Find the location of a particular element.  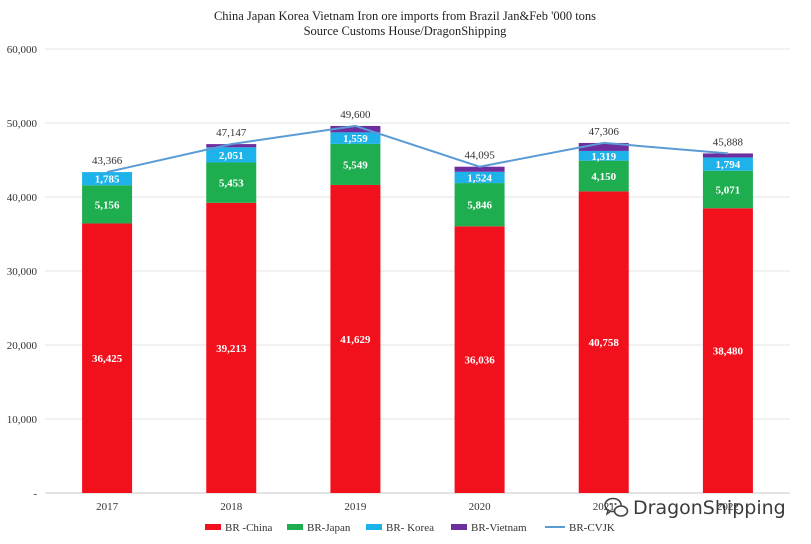

segment-data-label: 36,425 is located at coordinates (107, 359).